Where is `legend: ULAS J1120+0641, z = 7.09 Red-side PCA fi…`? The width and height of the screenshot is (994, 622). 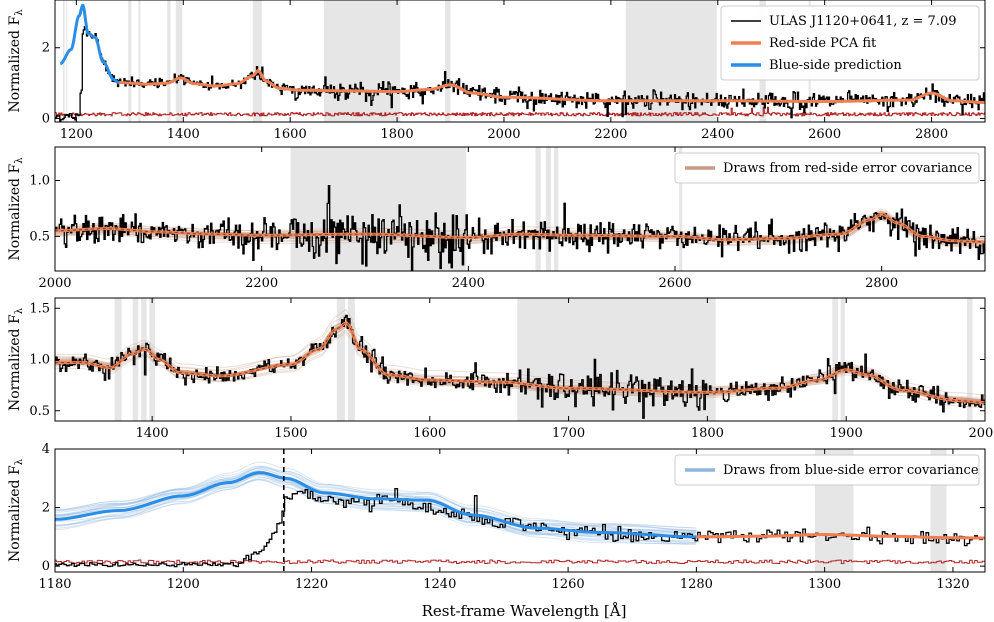
legend: ULAS J1120+0641, z = 7.09 Red-side PCA fi… is located at coordinates (850, 43).